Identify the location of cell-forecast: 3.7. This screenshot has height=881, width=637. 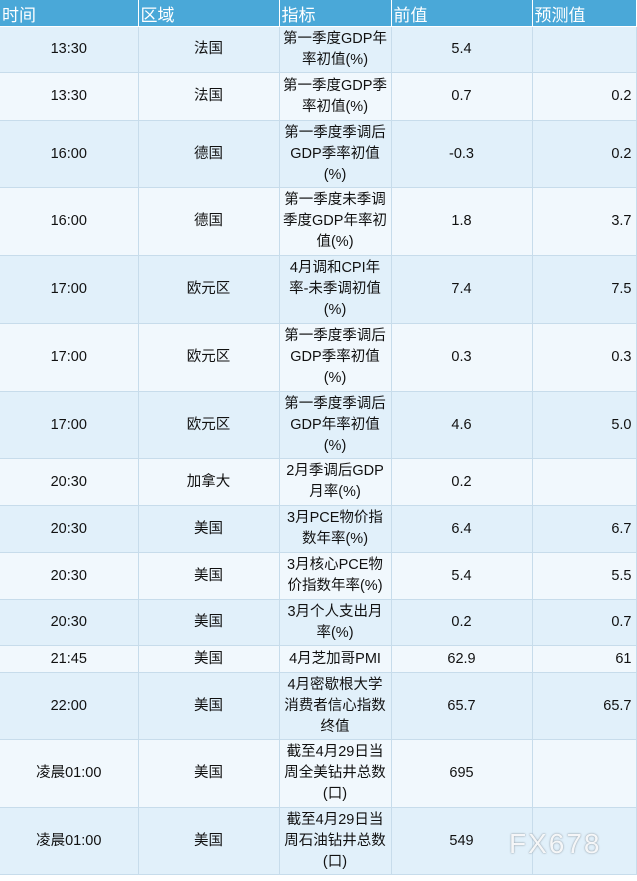
(584, 221).